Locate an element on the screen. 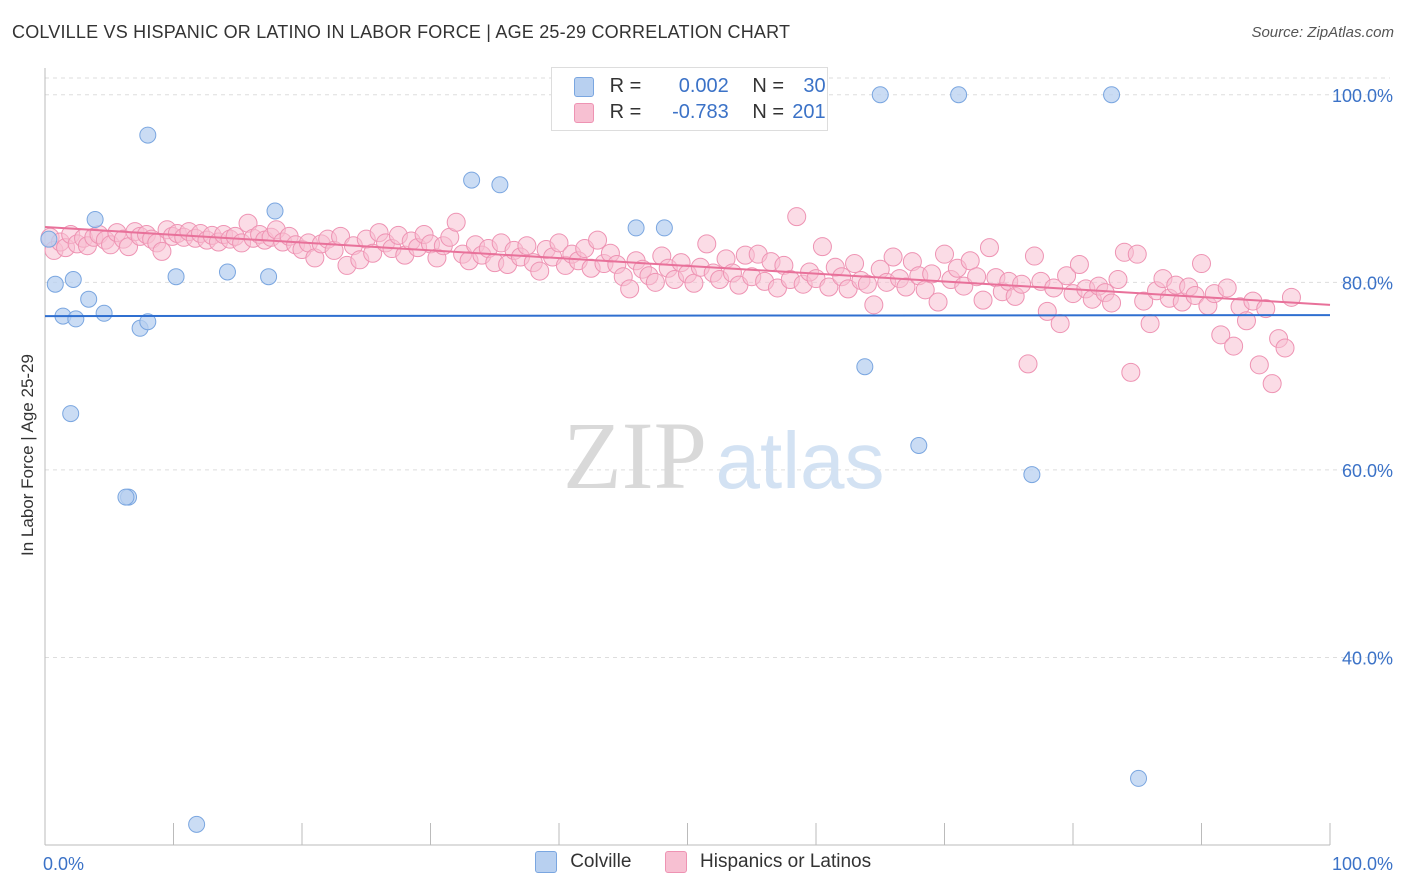 The image size is (1406, 892). series-legend-hispanic: Hispanics or Latinos is located at coordinates (767, 862).